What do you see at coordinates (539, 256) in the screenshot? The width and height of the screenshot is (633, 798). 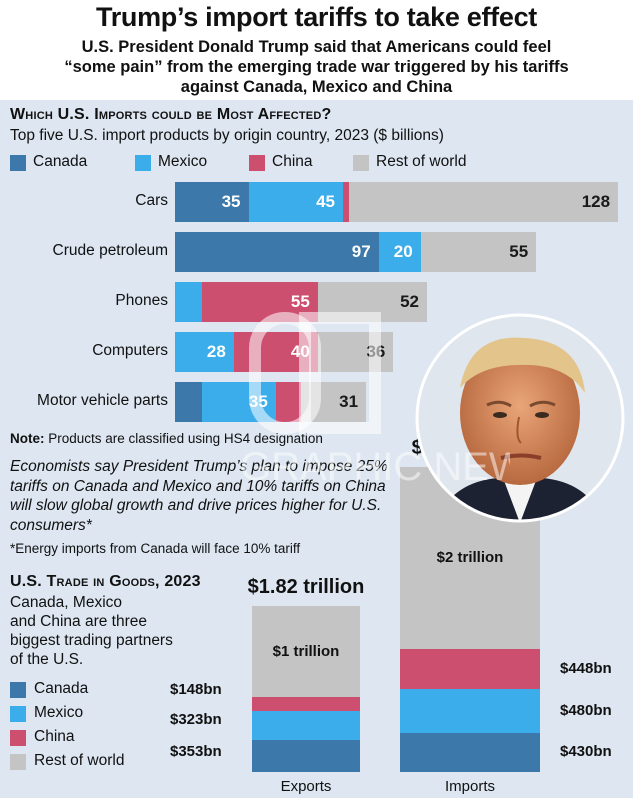 I see `bar-shadow-crude-petroleum` at bounding box center [539, 256].